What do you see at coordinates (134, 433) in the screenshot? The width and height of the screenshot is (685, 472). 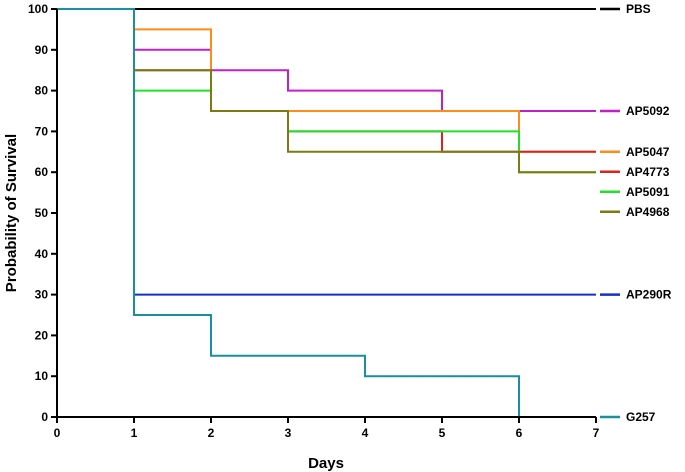 I see `x-tick-label-1: 1` at bounding box center [134, 433].